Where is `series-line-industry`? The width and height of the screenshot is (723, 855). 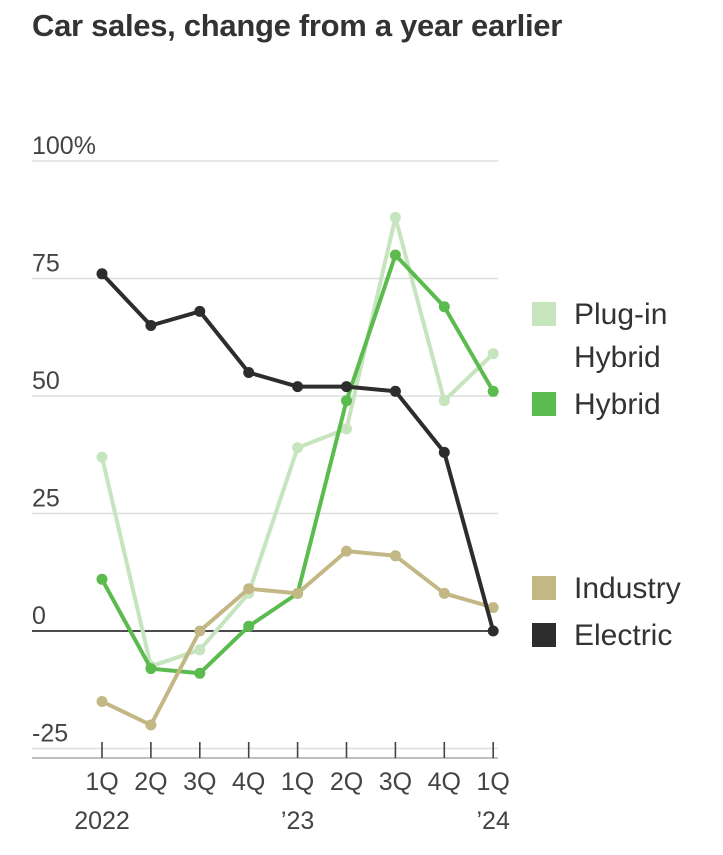
series-line-industry is located at coordinates (298, 638).